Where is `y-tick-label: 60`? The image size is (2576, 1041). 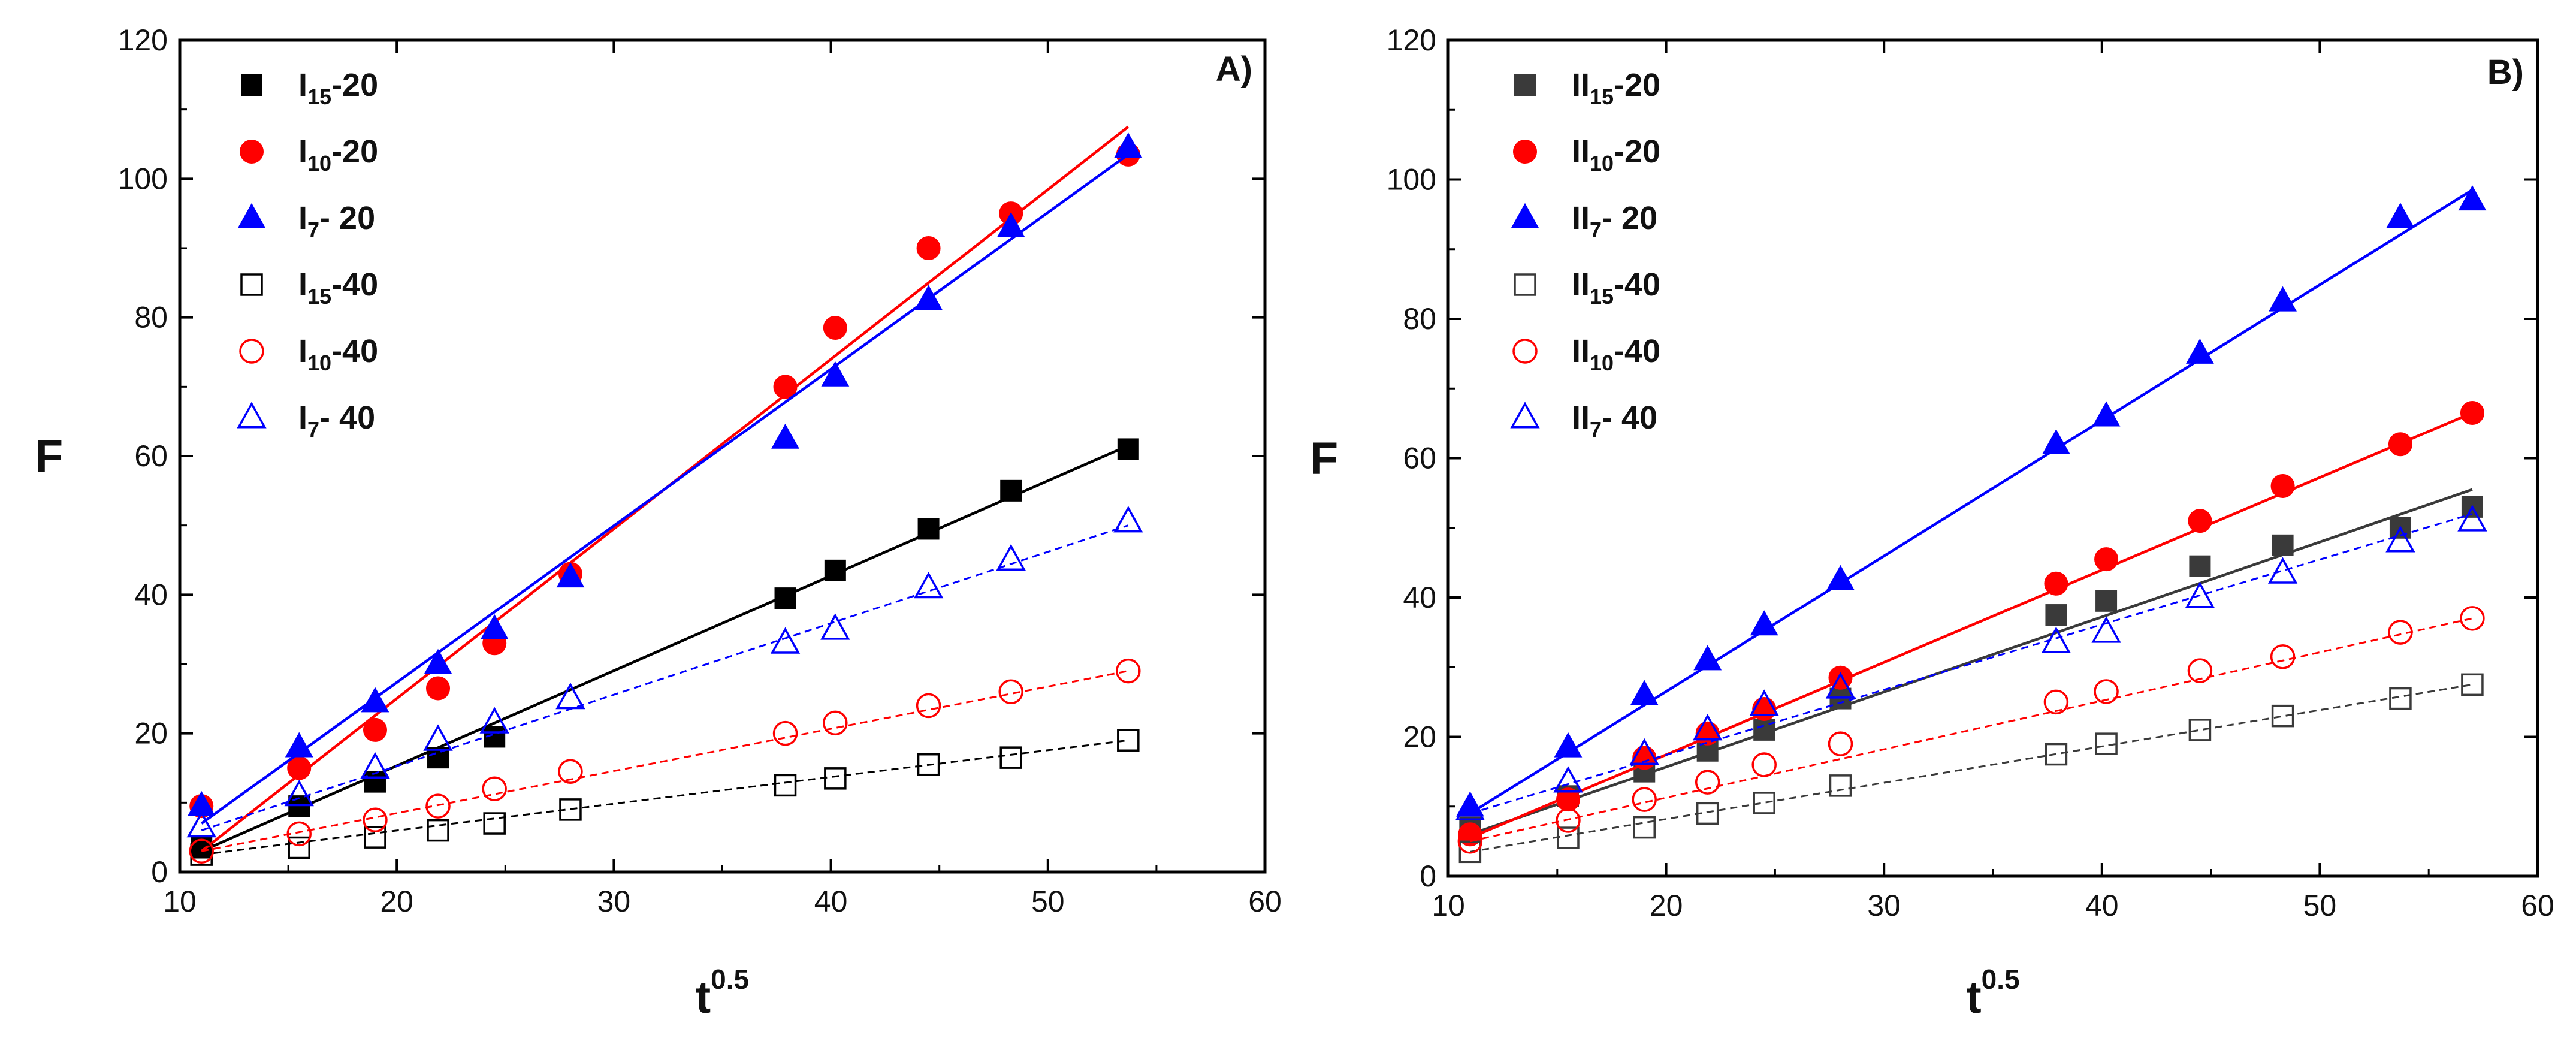
y-tick-label: 60 is located at coordinates (1420, 458).